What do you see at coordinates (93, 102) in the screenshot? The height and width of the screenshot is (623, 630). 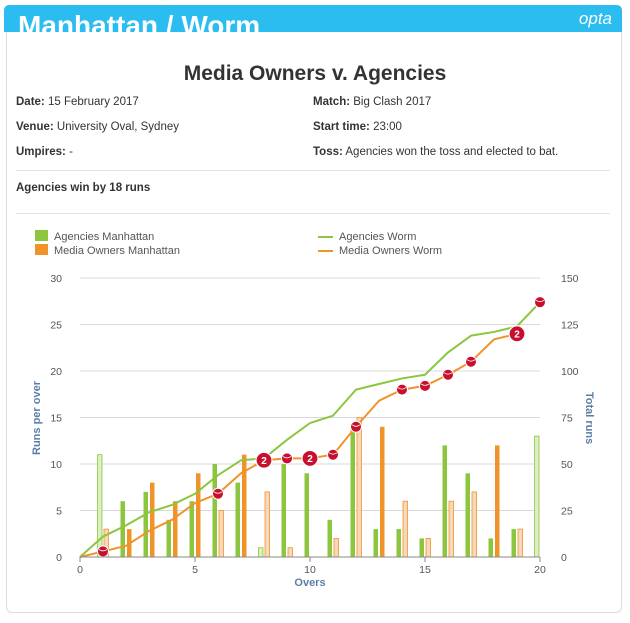 I see `date-value: 15 February 2017` at bounding box center [93, 102].